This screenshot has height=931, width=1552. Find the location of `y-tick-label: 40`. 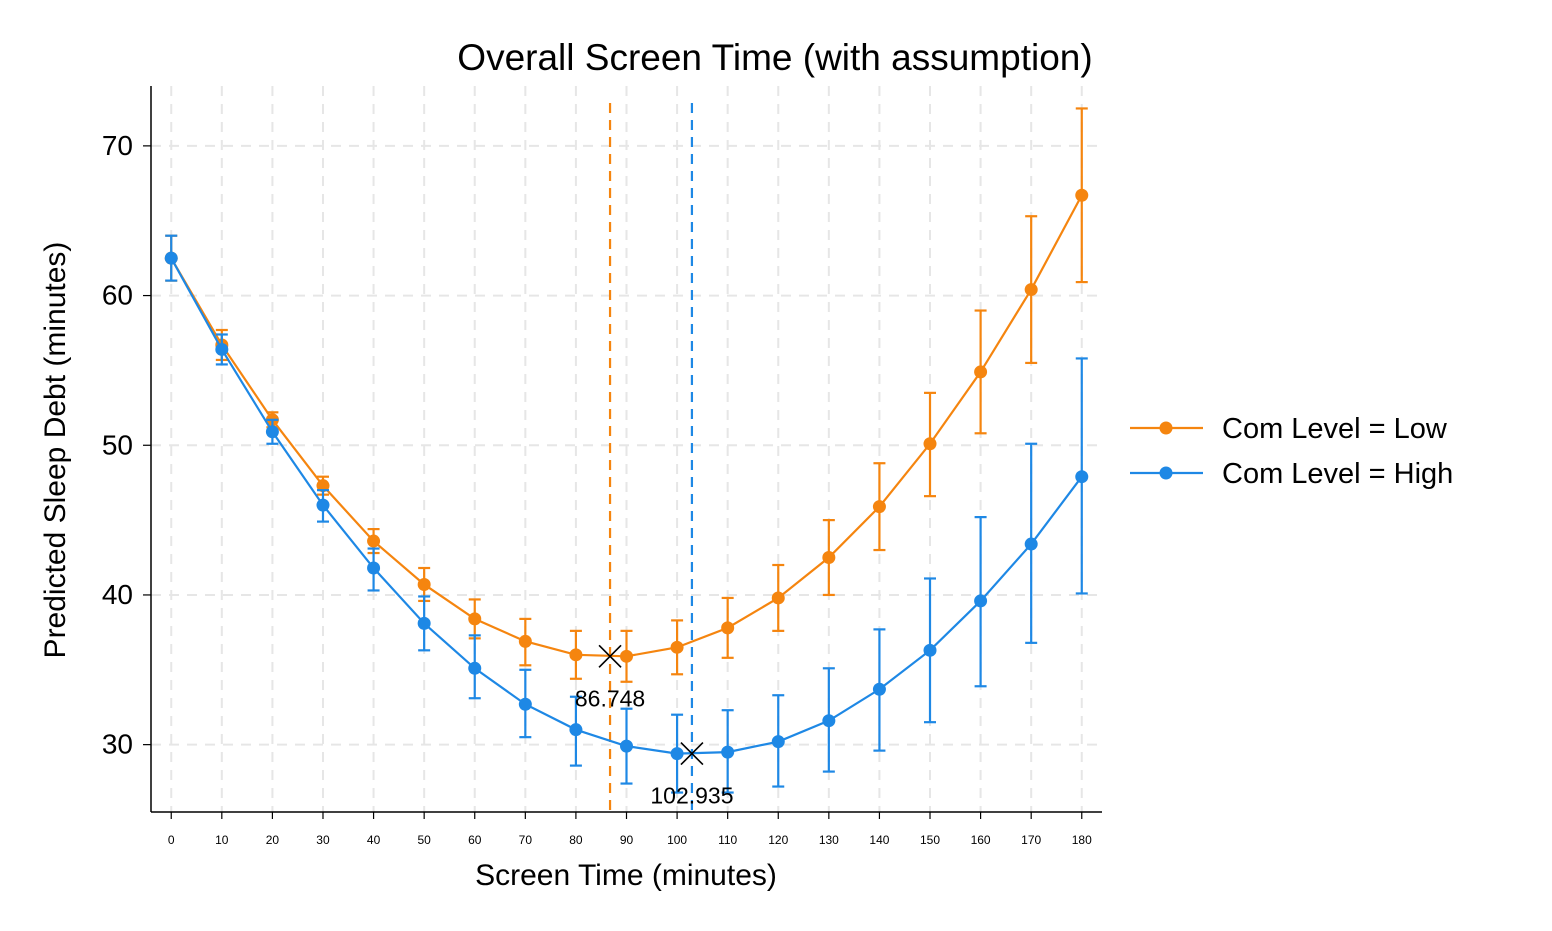

y-tick-label: 40 is located at coordinates (117, 594).